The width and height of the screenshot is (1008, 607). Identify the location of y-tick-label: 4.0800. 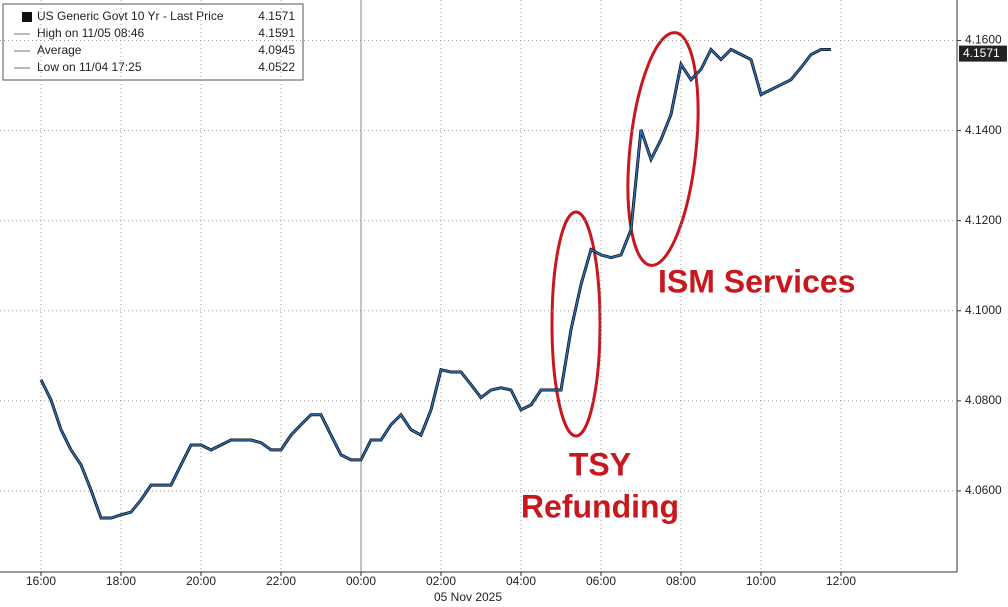
(983, 400).